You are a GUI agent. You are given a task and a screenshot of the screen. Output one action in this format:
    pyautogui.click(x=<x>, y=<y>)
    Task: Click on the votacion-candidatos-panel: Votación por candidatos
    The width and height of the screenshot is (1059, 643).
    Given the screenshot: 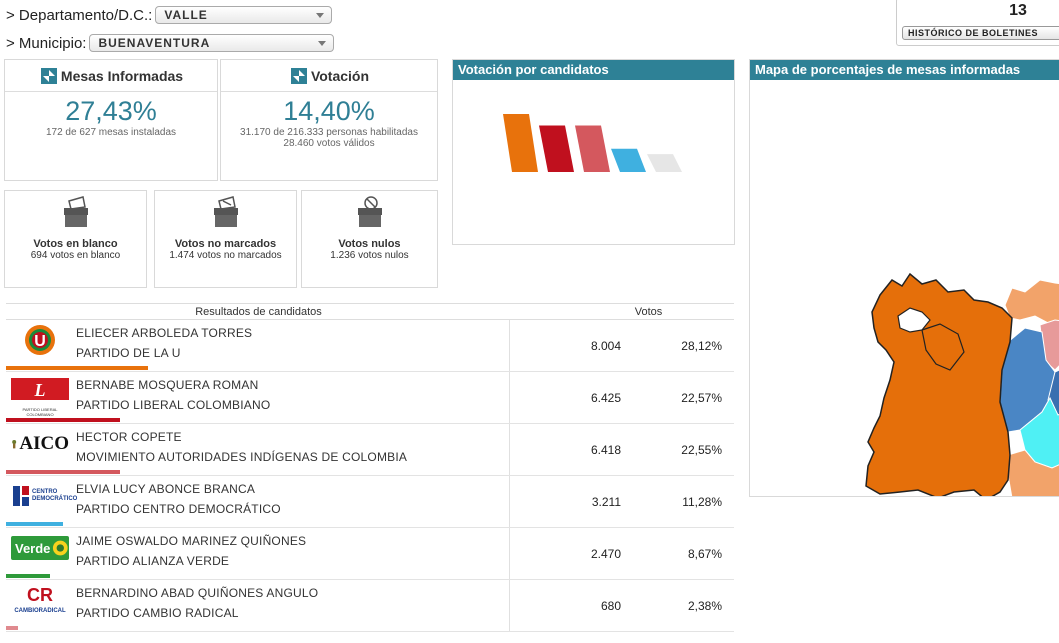 What is the action you would take?
    pyautogui.click(x=593, y=152)
    